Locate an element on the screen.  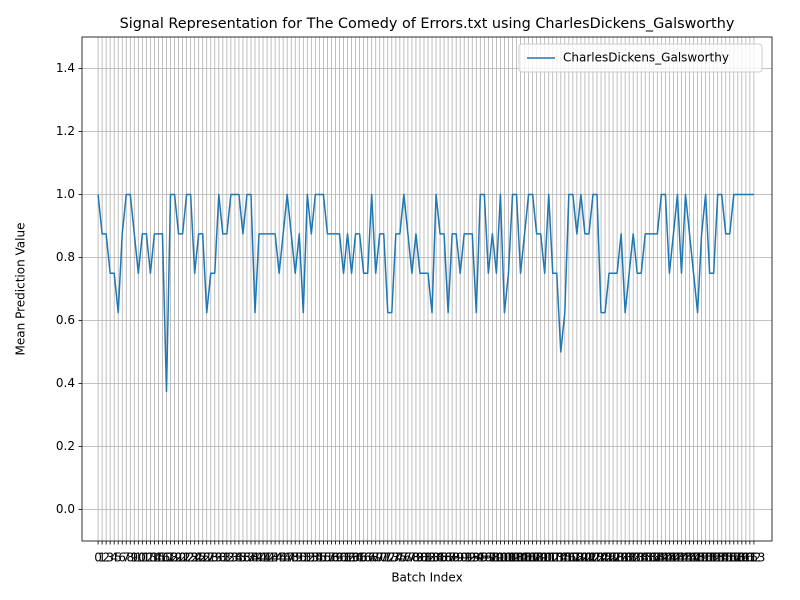
x-tick-label: 56 is located at coordinates (323, 558).